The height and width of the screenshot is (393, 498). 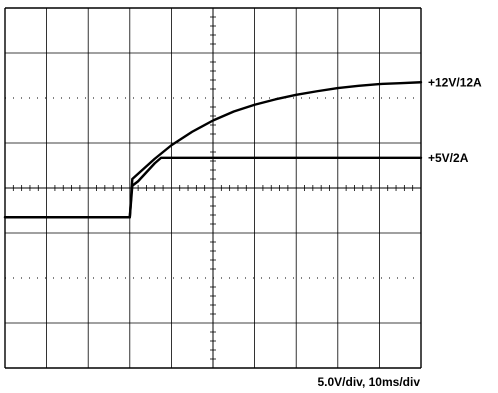 What do you see at coordinates (448, 158) in the screenshot?
I see `series-label-5v: +5V/2A` at bounding box center [448, 158].